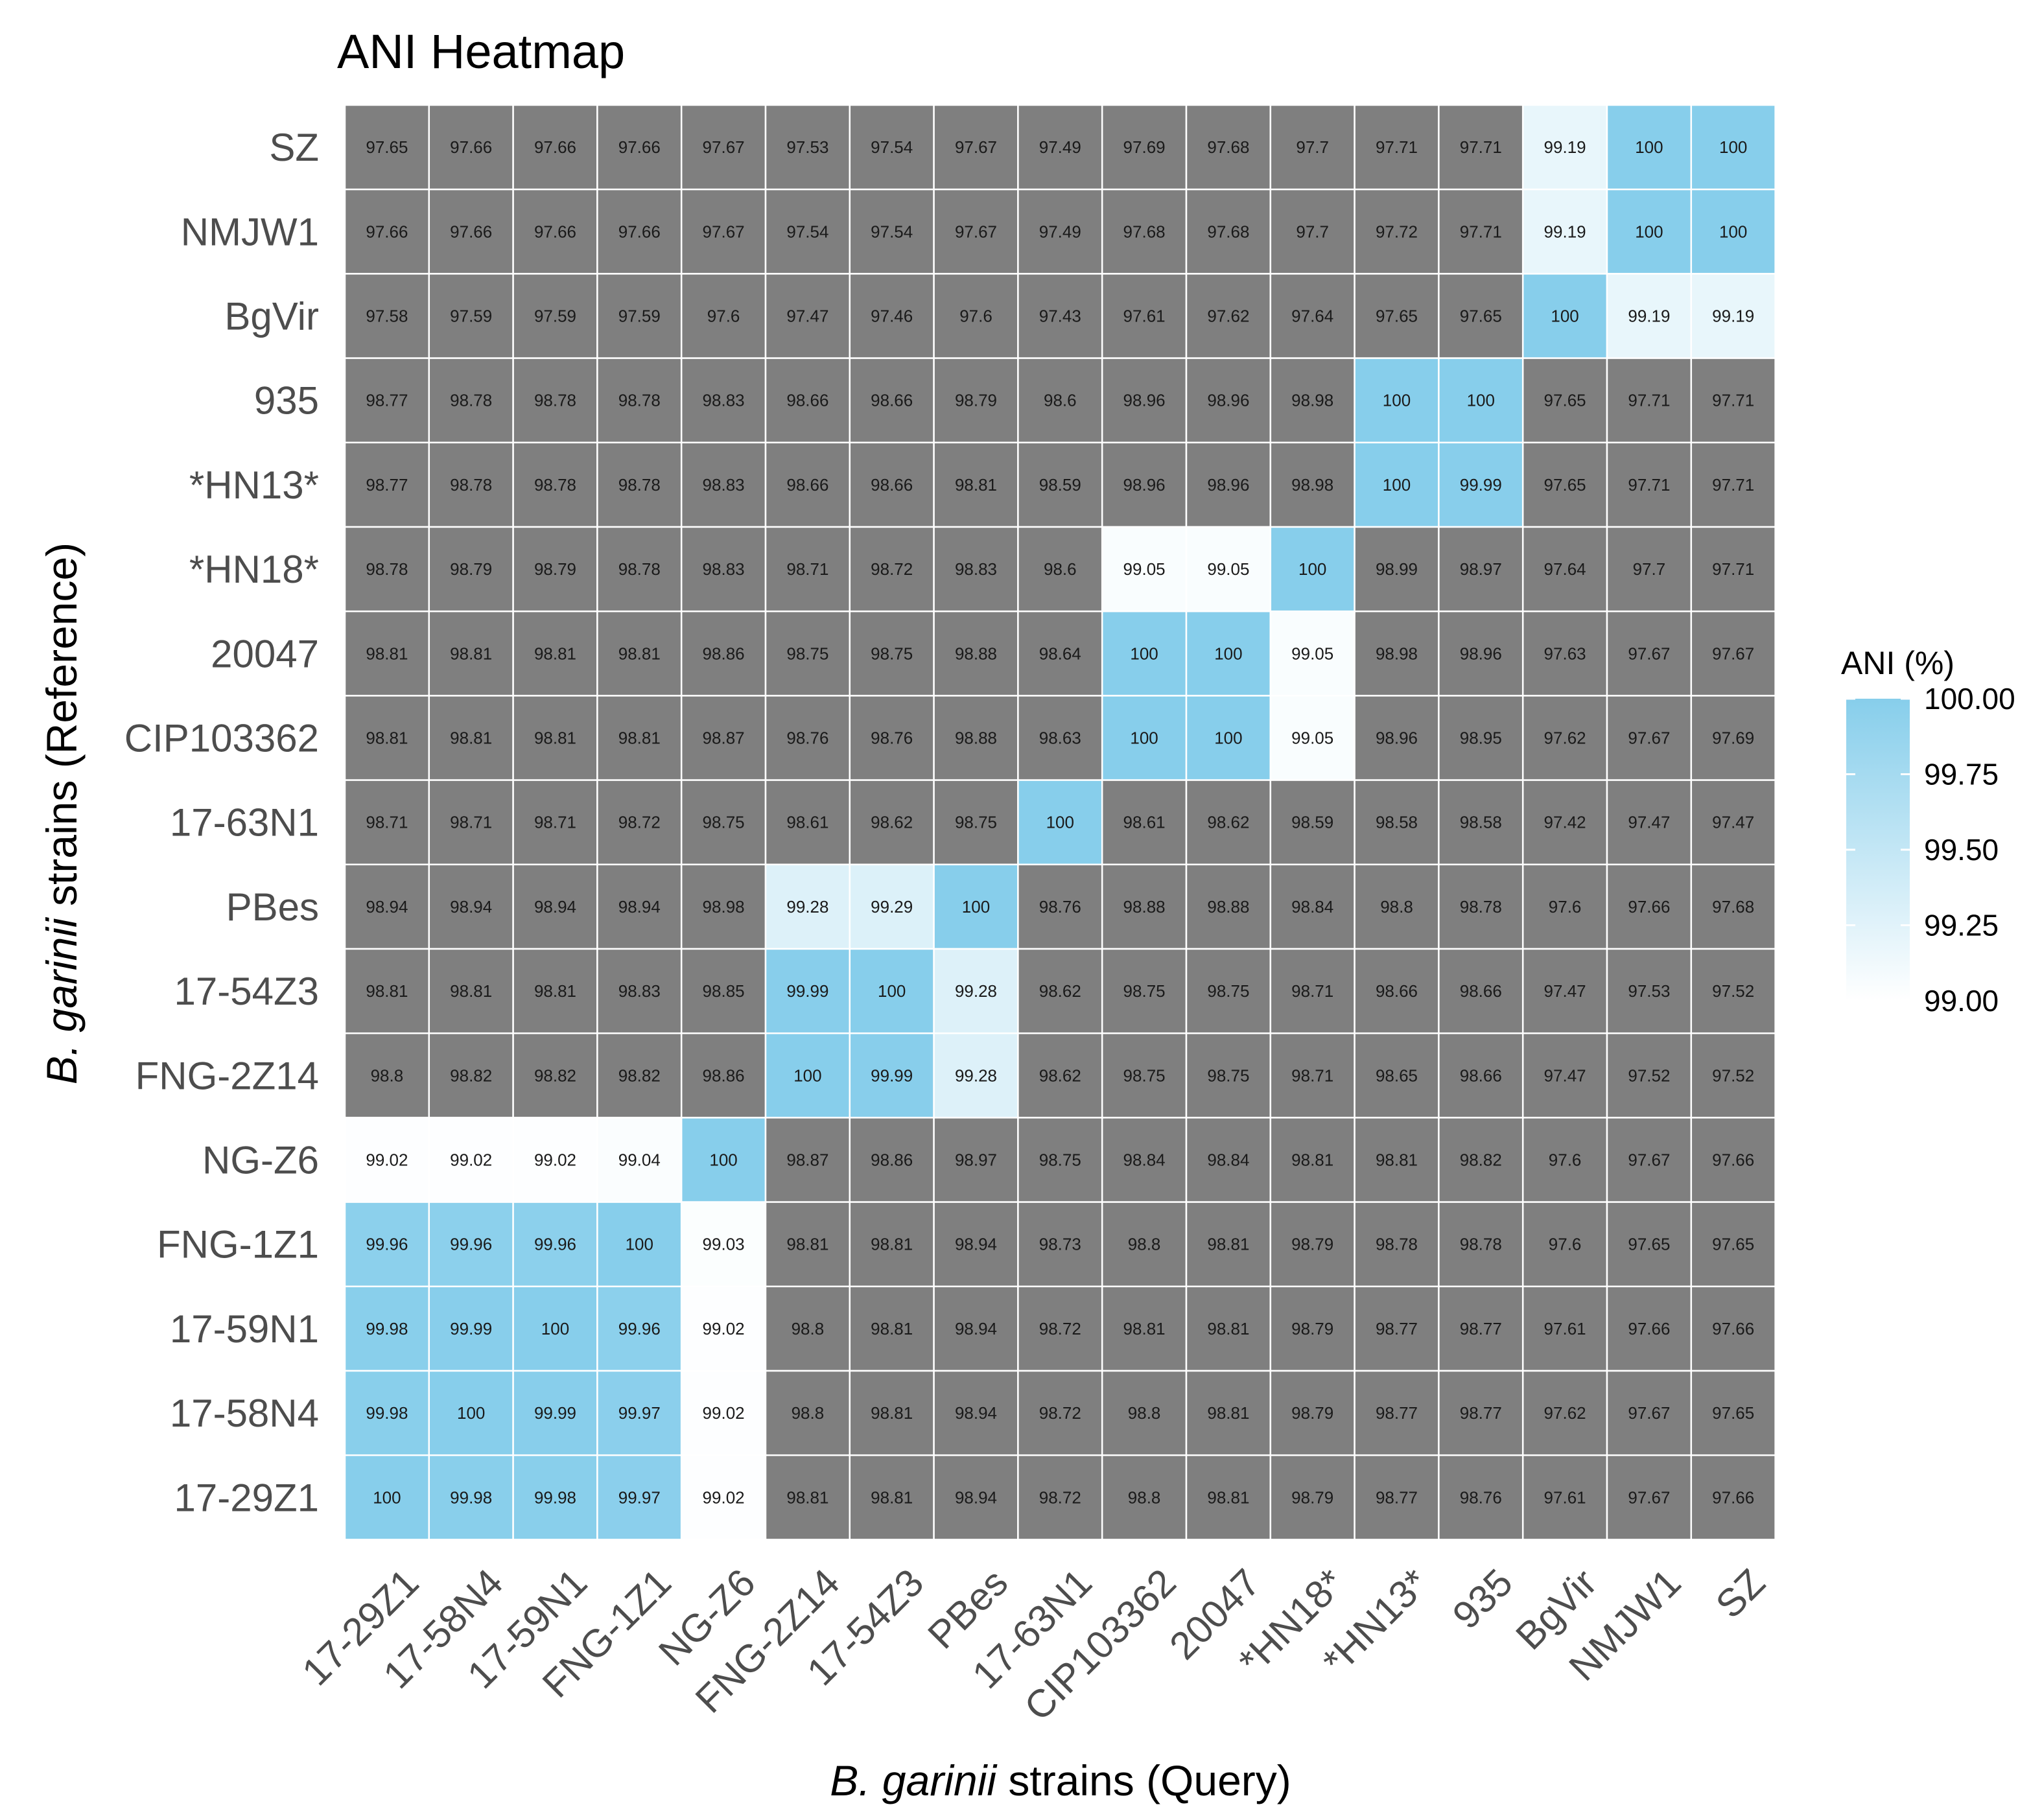  Describe the element at coordinates (976, 1160) in the screenshot. I see `heatmap-cell-label: 98.97` at that location.